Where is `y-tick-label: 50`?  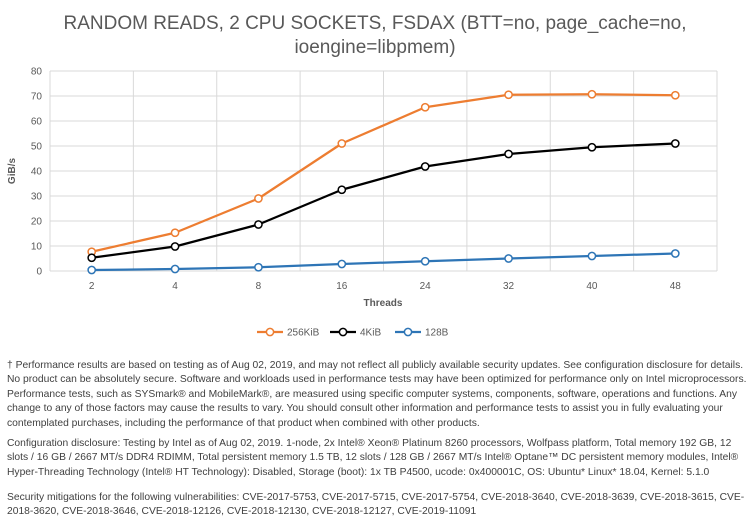
y-tick-label: 50 is located at coordinates (37, 147).